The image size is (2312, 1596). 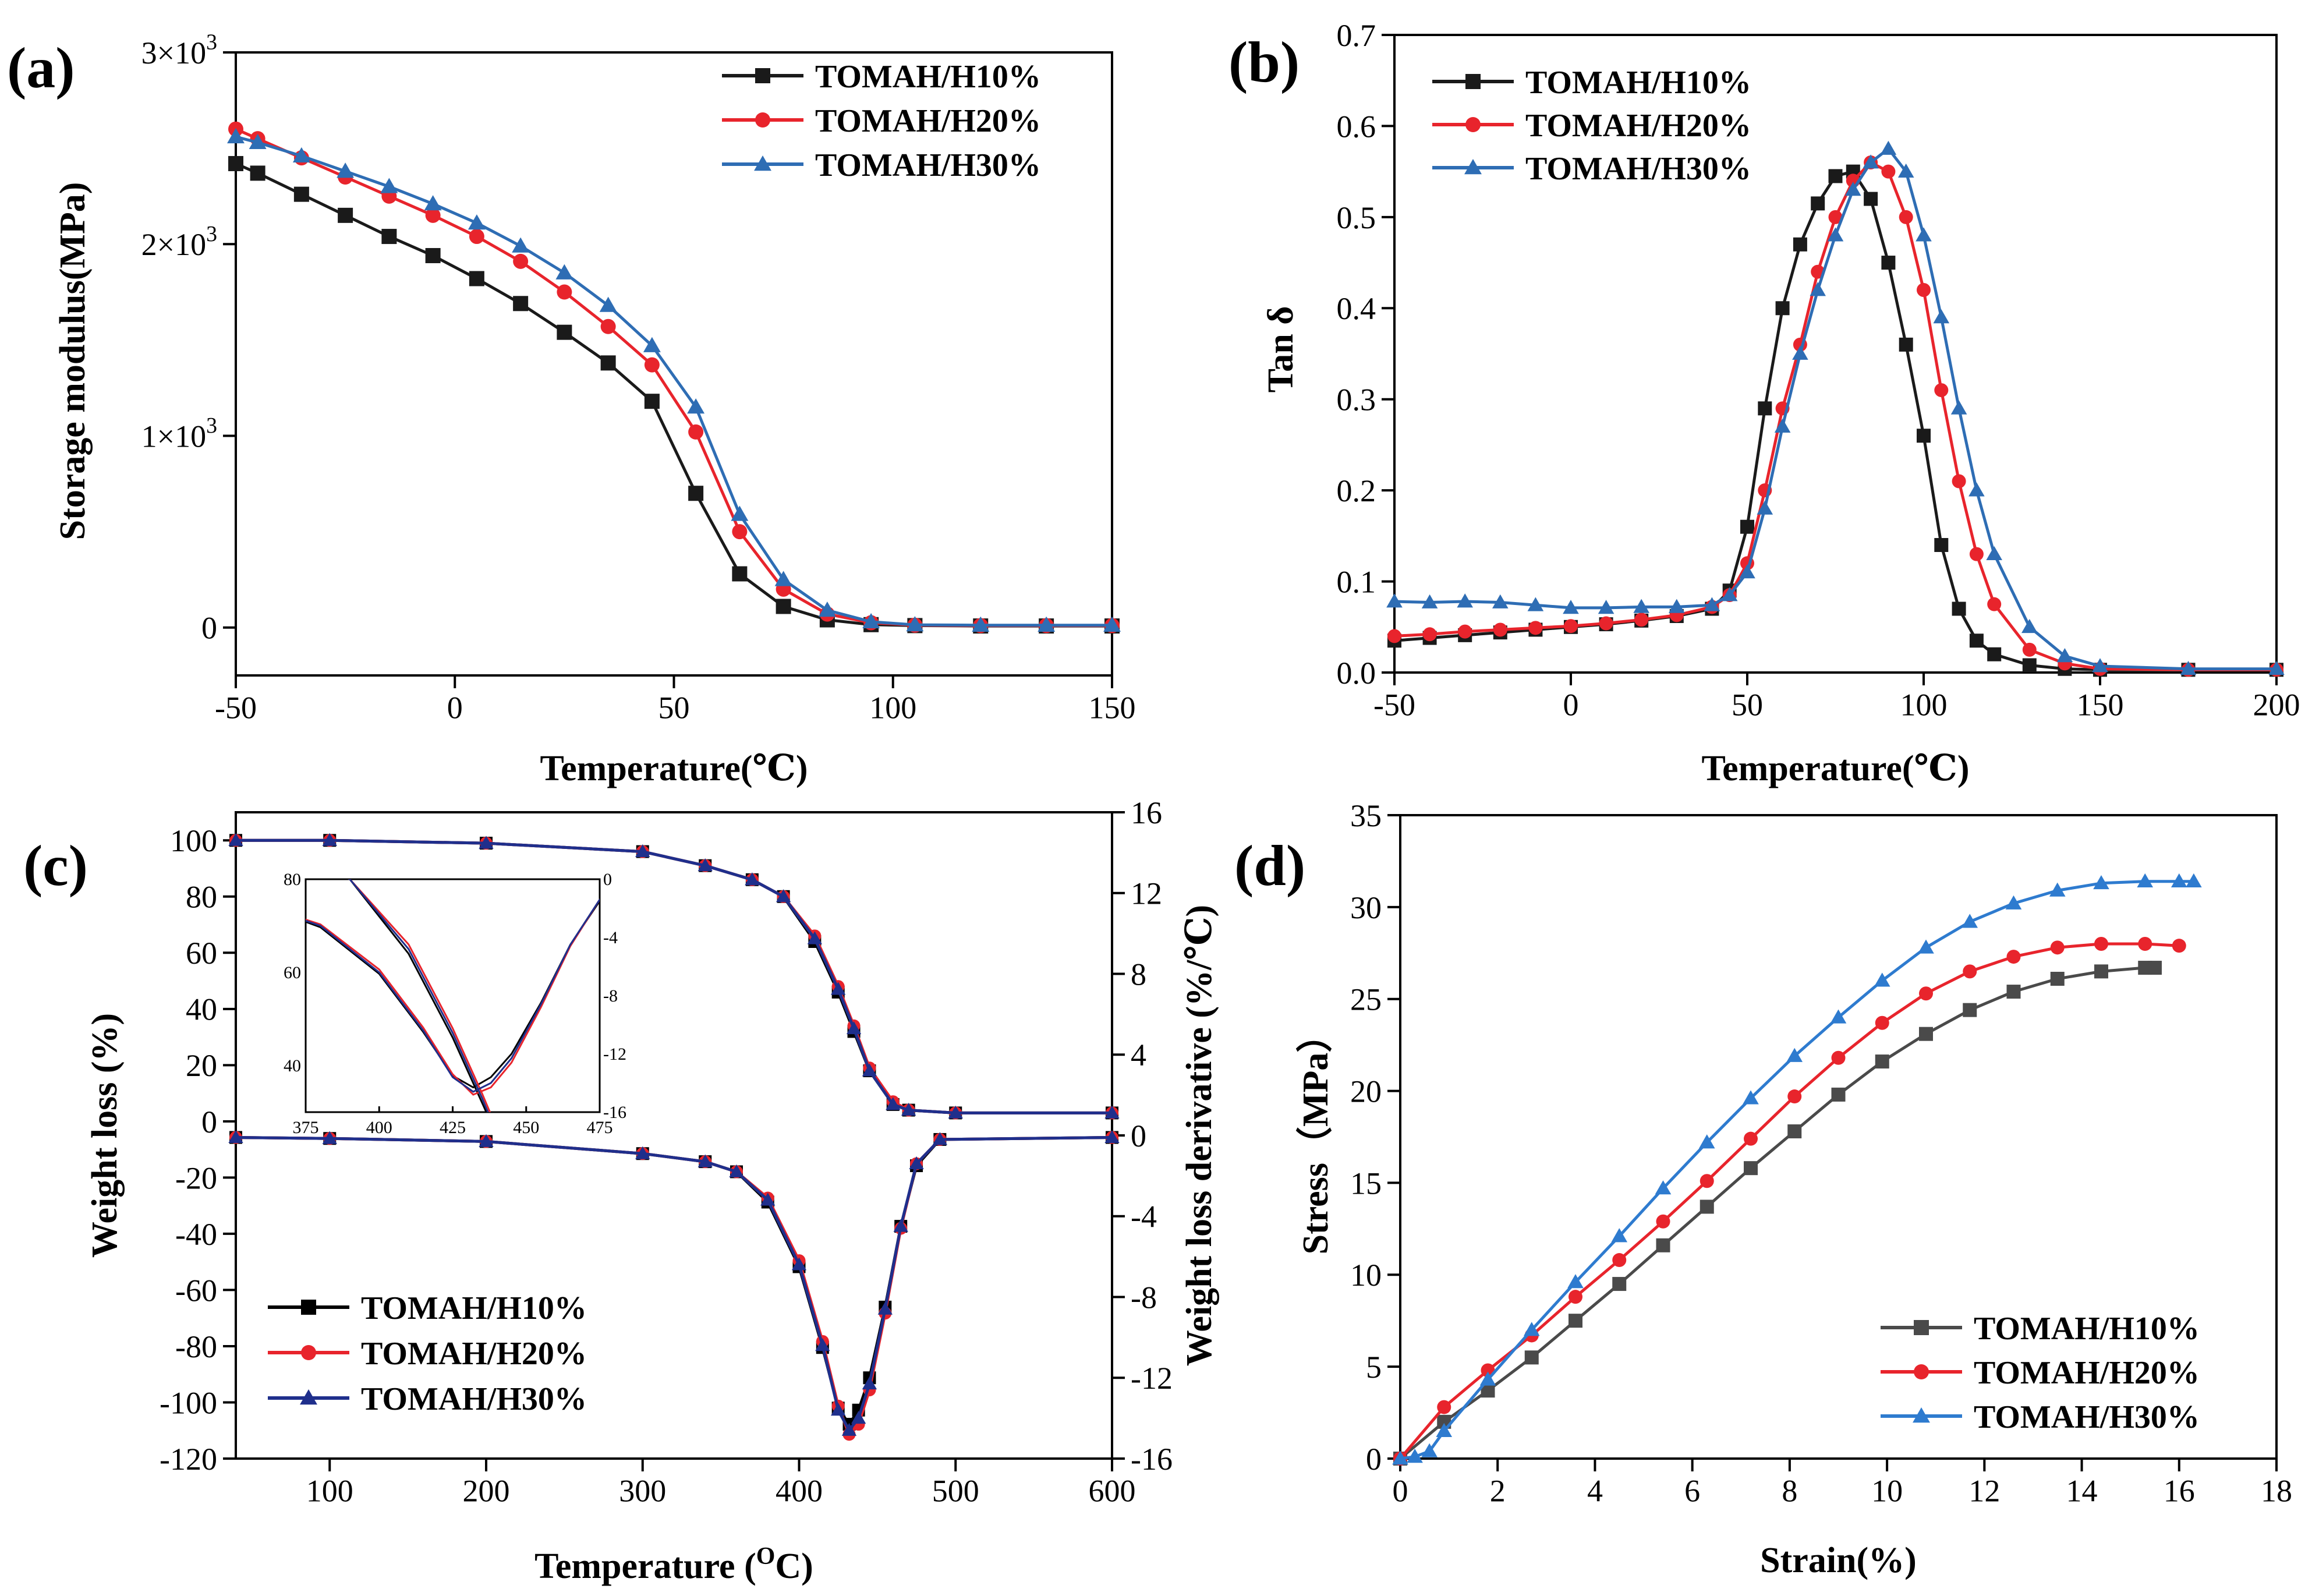 I want to click on legend-marker-b, so click(x=1473, y=82).